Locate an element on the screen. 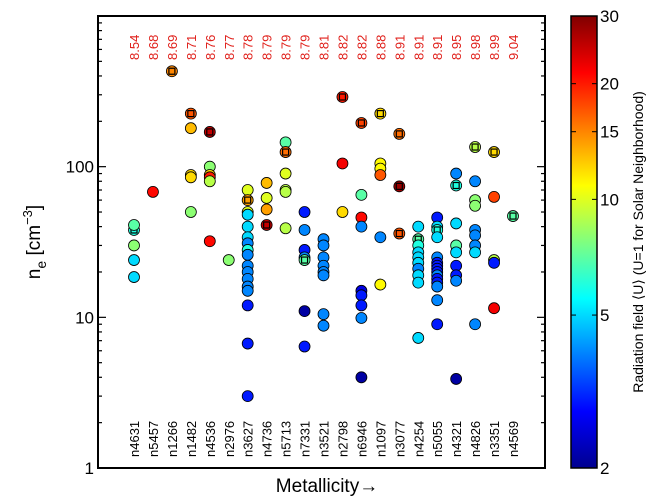  galaxy-label: n4736 is located at coordinates (267, 439).